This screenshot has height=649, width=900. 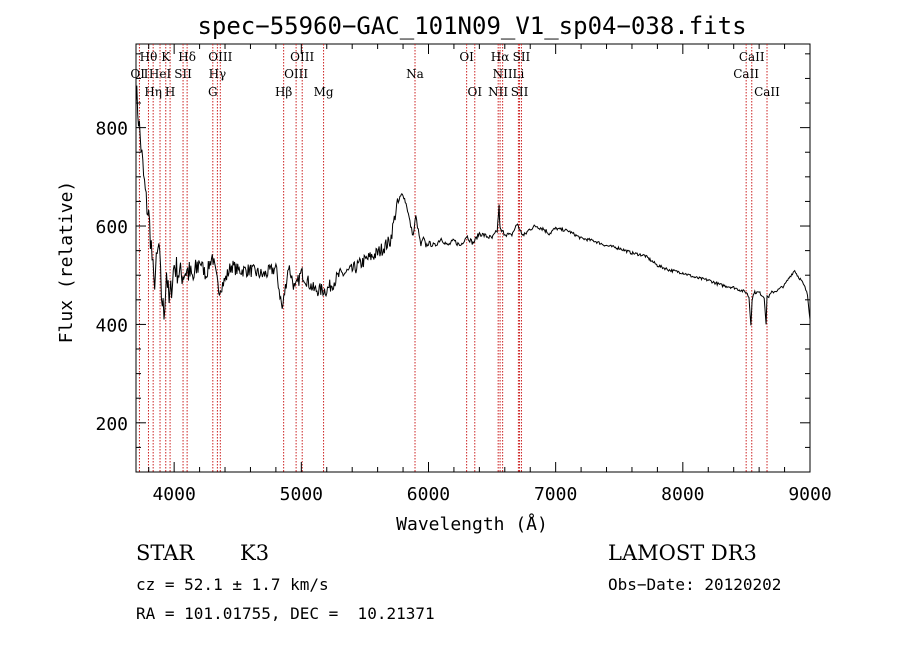 I want to click on coordinates: RA = 101.01755, DEC = 10.21371, so click(x=285, y=613).